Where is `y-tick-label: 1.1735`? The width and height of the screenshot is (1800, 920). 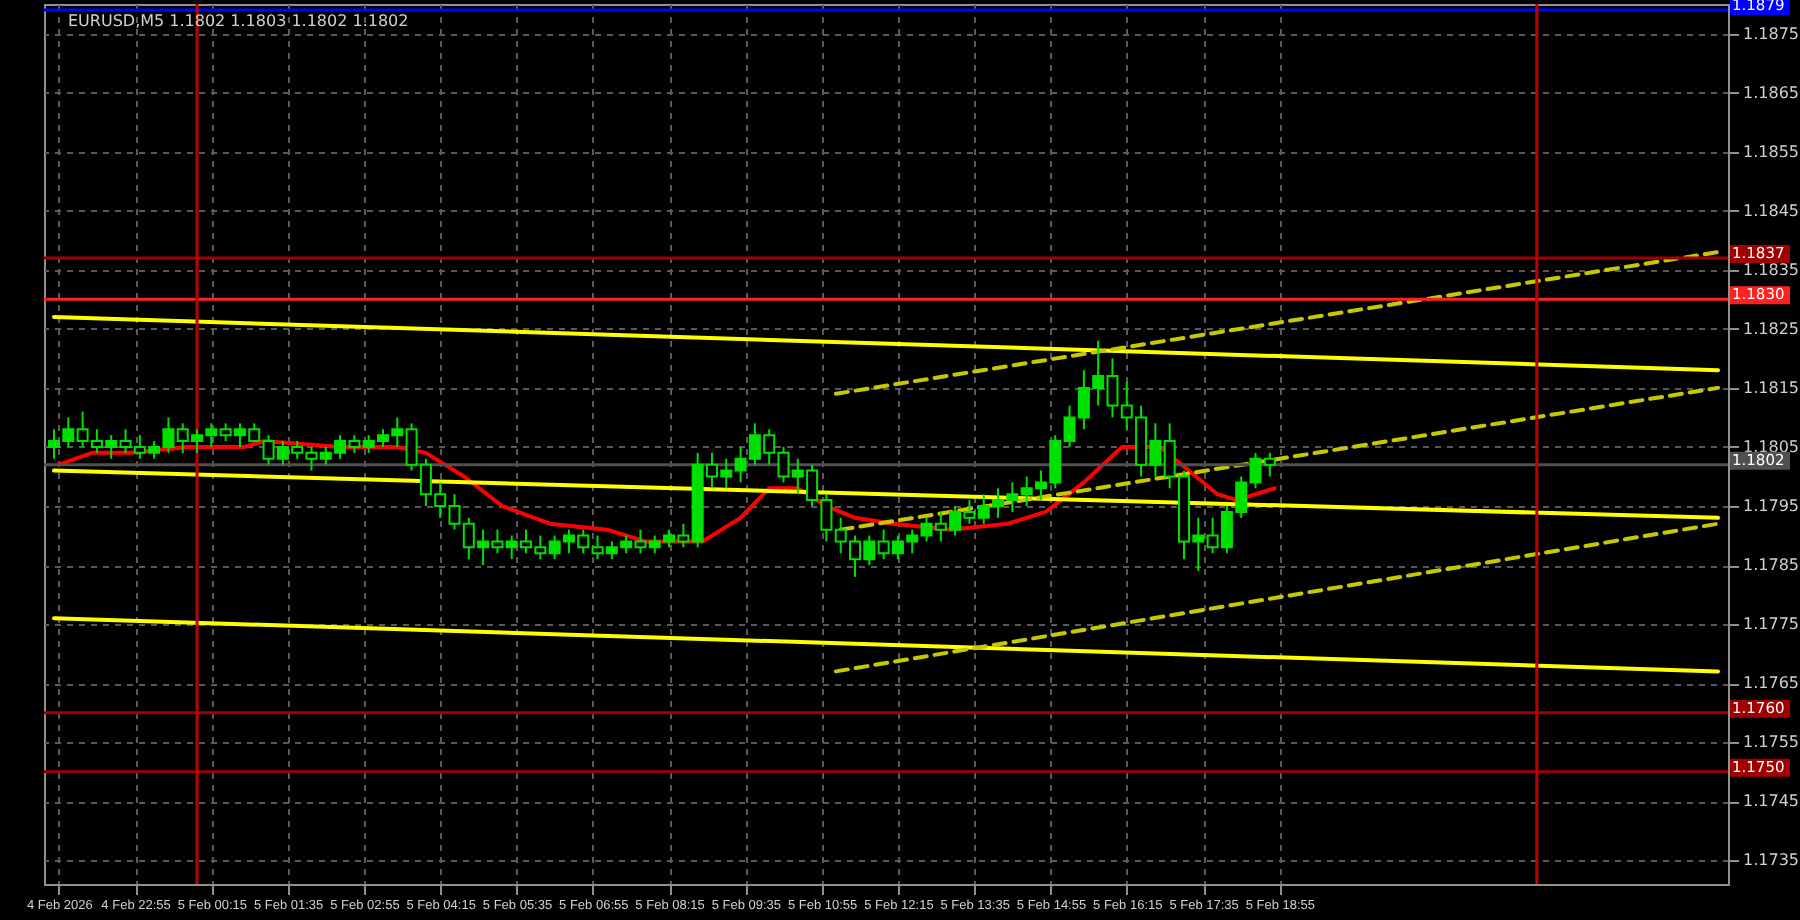
y-tick-label: 1.1735 is located at coordinates (1771, 860).